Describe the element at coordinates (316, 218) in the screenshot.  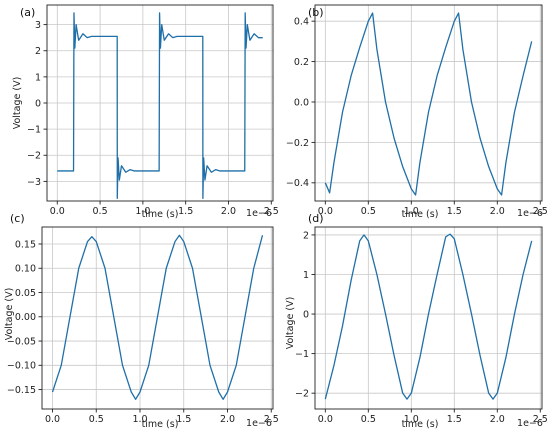
I see `panel-letter-d: (d)` at that location.